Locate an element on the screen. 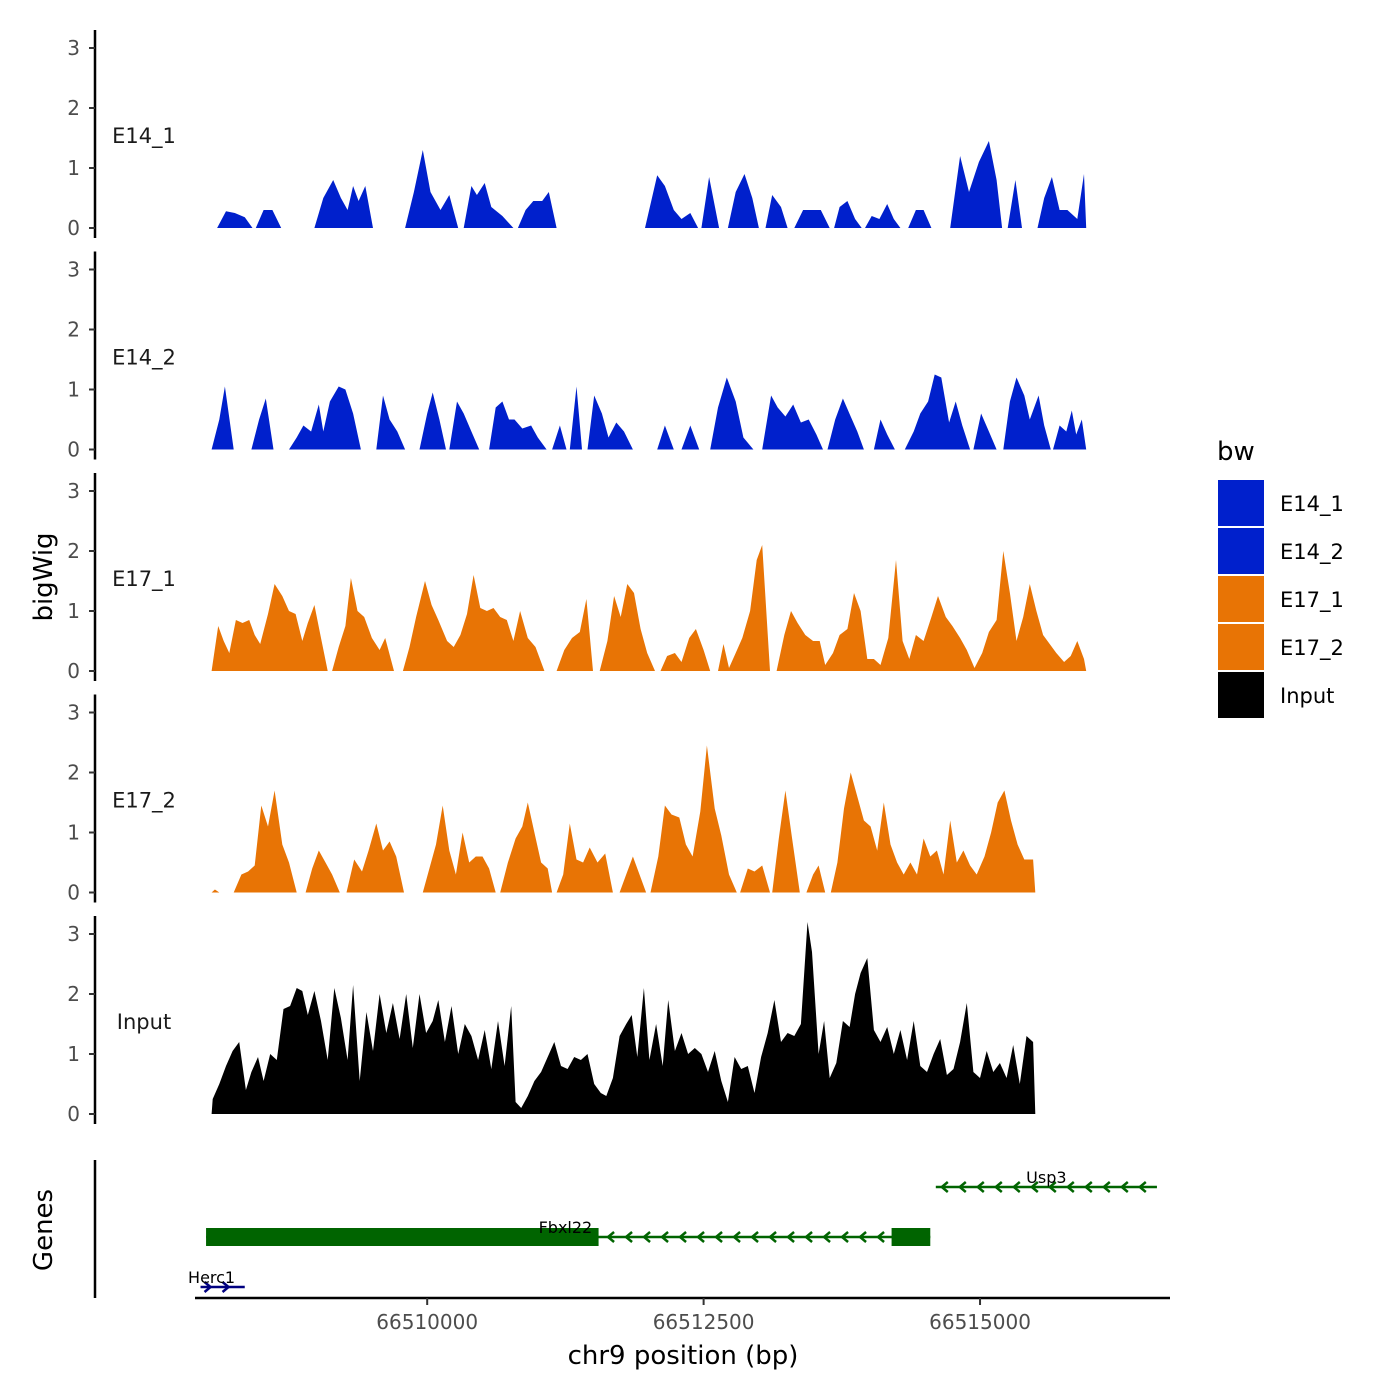  y-tick-label-e14-2-1: 1 is located at coordinates (73, 390).